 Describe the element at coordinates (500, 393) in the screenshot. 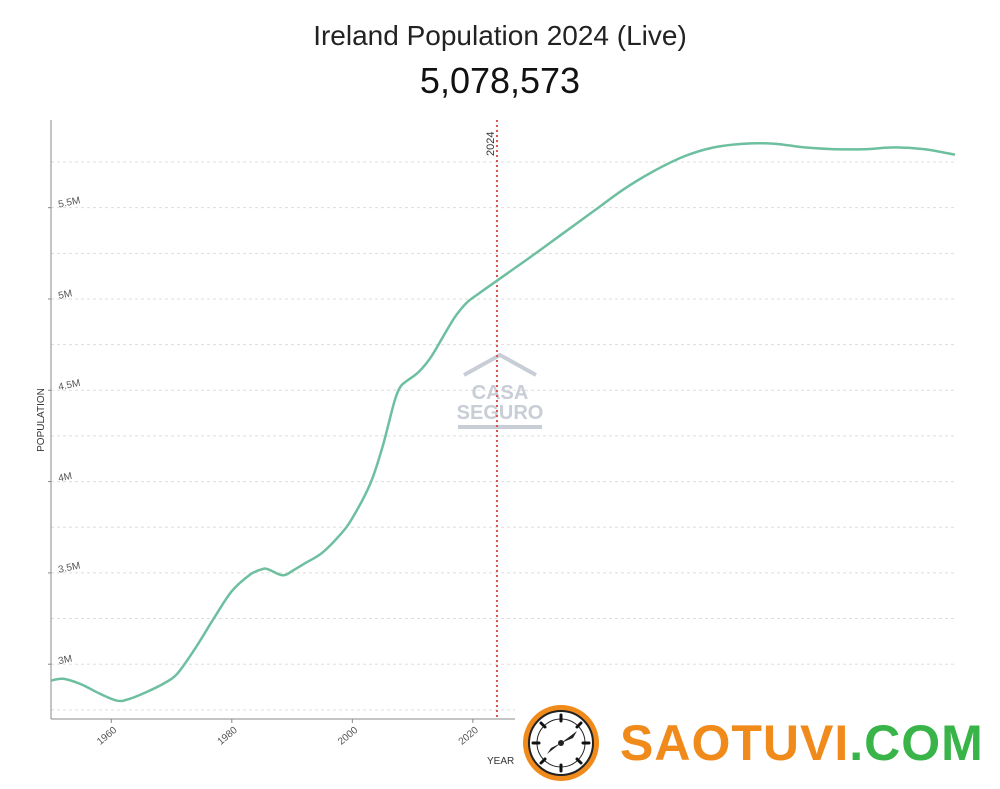

I see `watermark-line1: CASA` at that location.